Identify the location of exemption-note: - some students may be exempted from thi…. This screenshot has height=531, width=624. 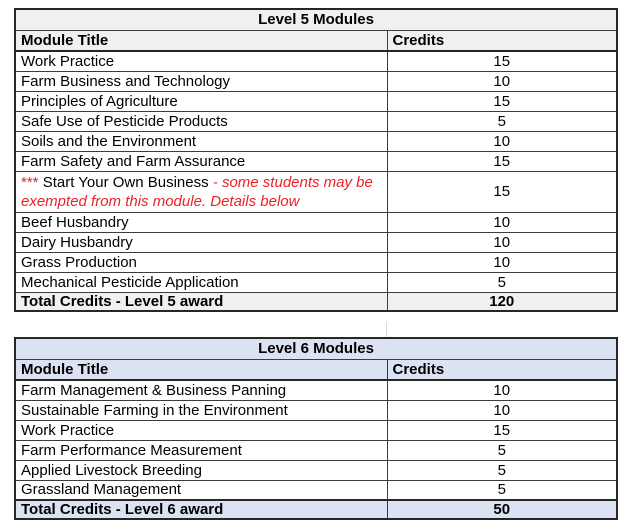
(197, 192).